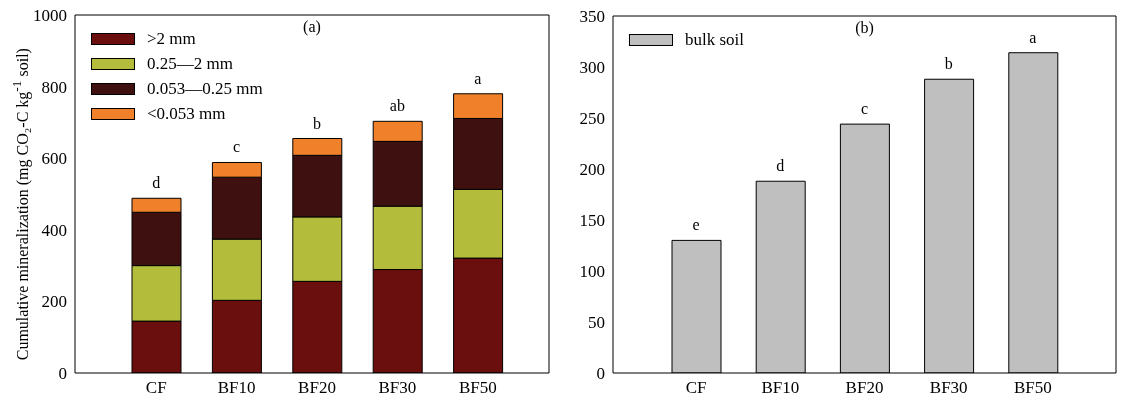 Image resolution: width=1133 pixels, height=413 pixels. What do you see at coordinates (54, 230) in the screenshot?
I see `y-tick-label: 400` at bounding box center [54, 230].